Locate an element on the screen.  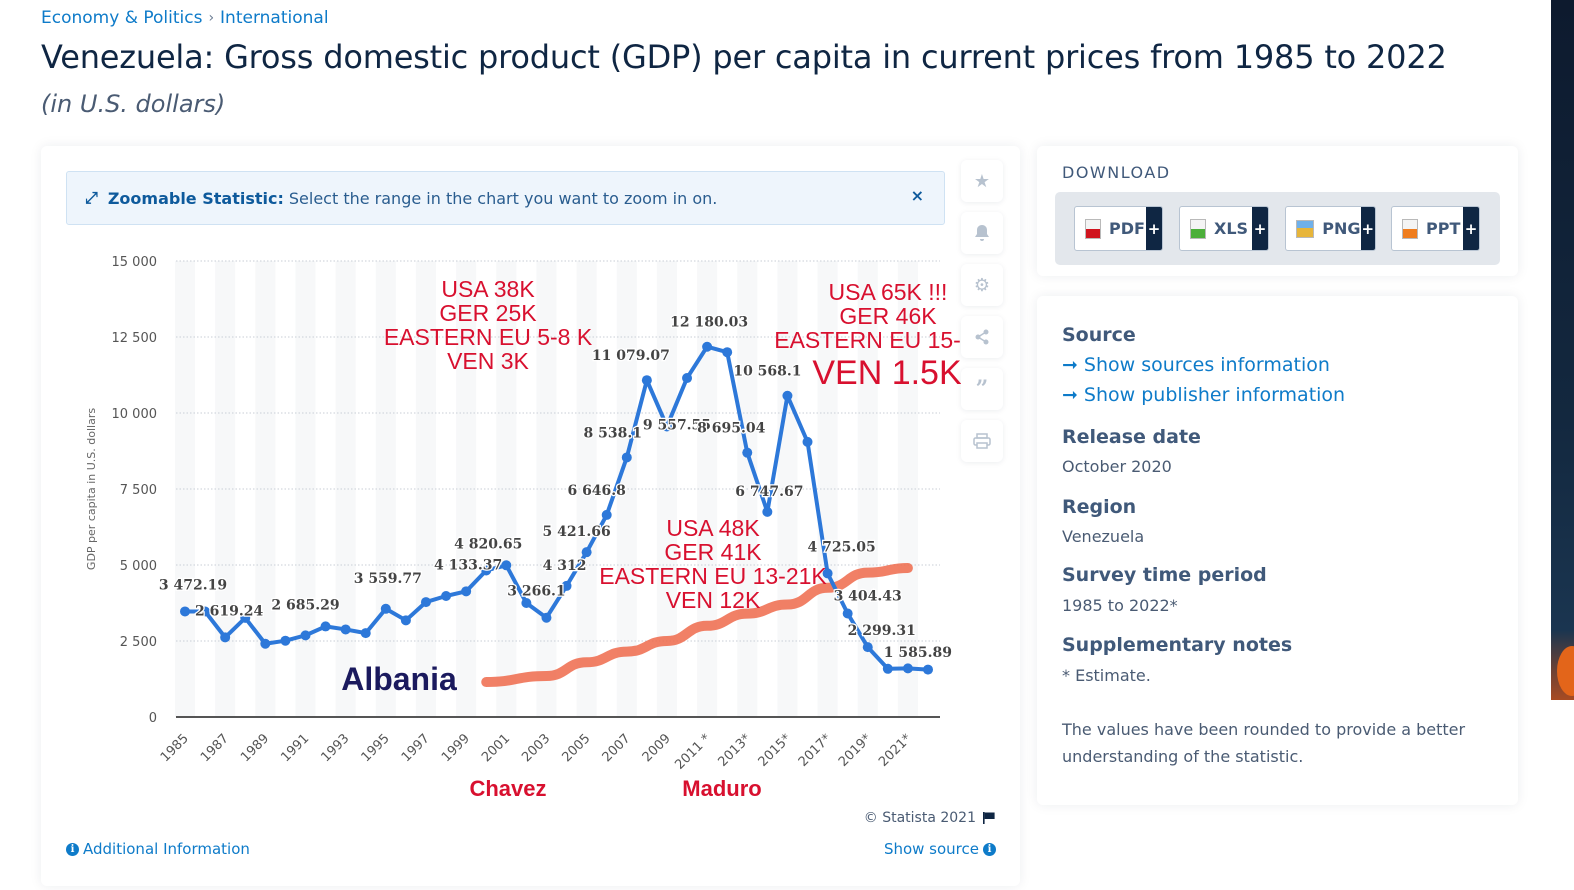
y-axis-title: GDP per capita in U.S. dollars is located at coordinates (91, 489).